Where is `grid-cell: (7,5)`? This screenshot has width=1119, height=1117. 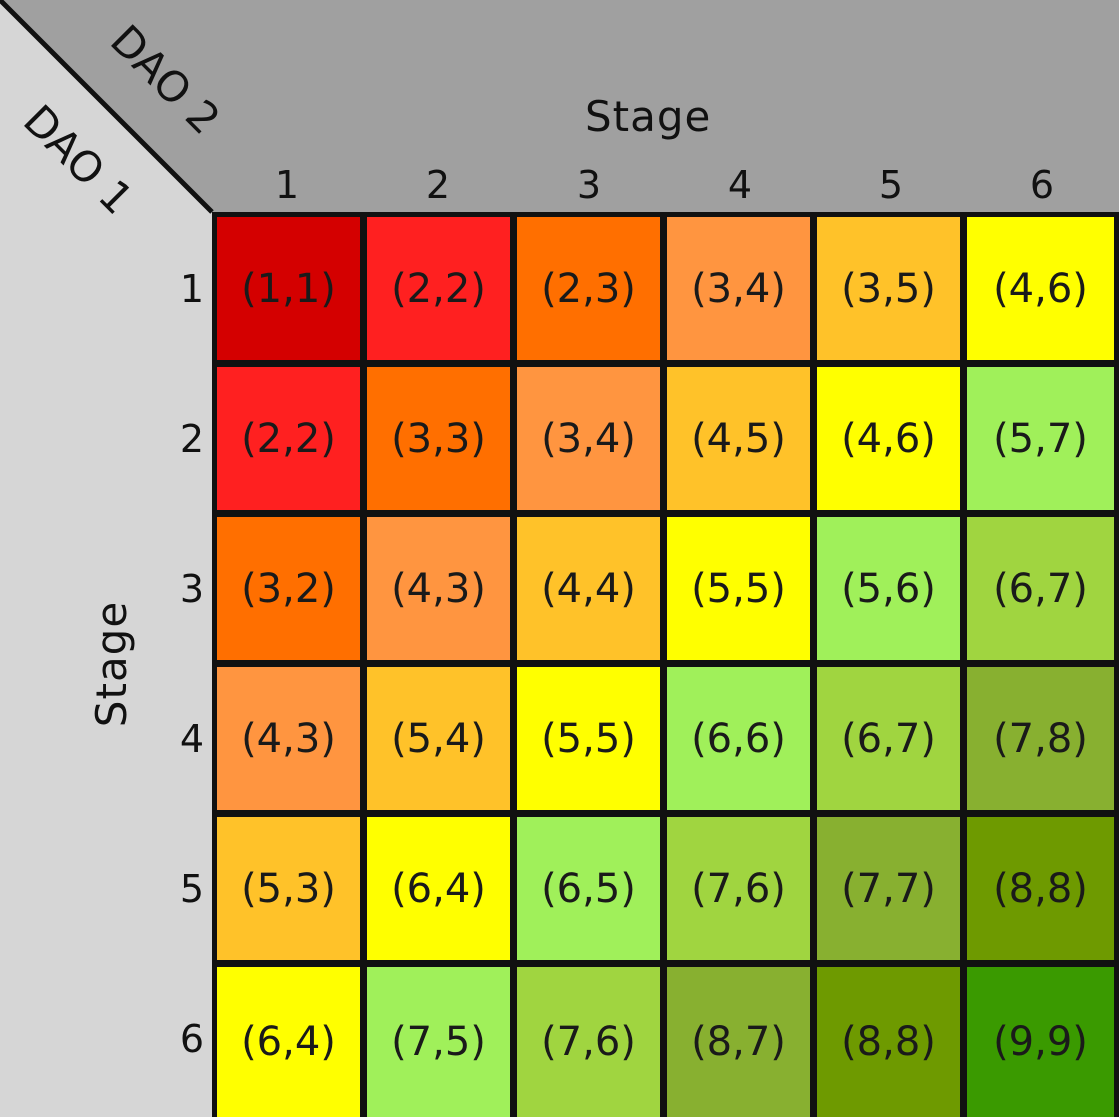
grid-cell: (7,5) is located at coordinates (438, 1042).